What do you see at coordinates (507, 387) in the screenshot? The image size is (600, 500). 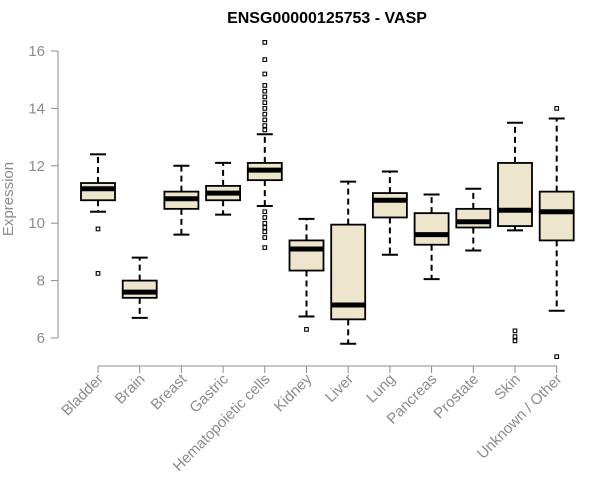 I see `x-tick-label: Skin` at bounding box center [507, 387].